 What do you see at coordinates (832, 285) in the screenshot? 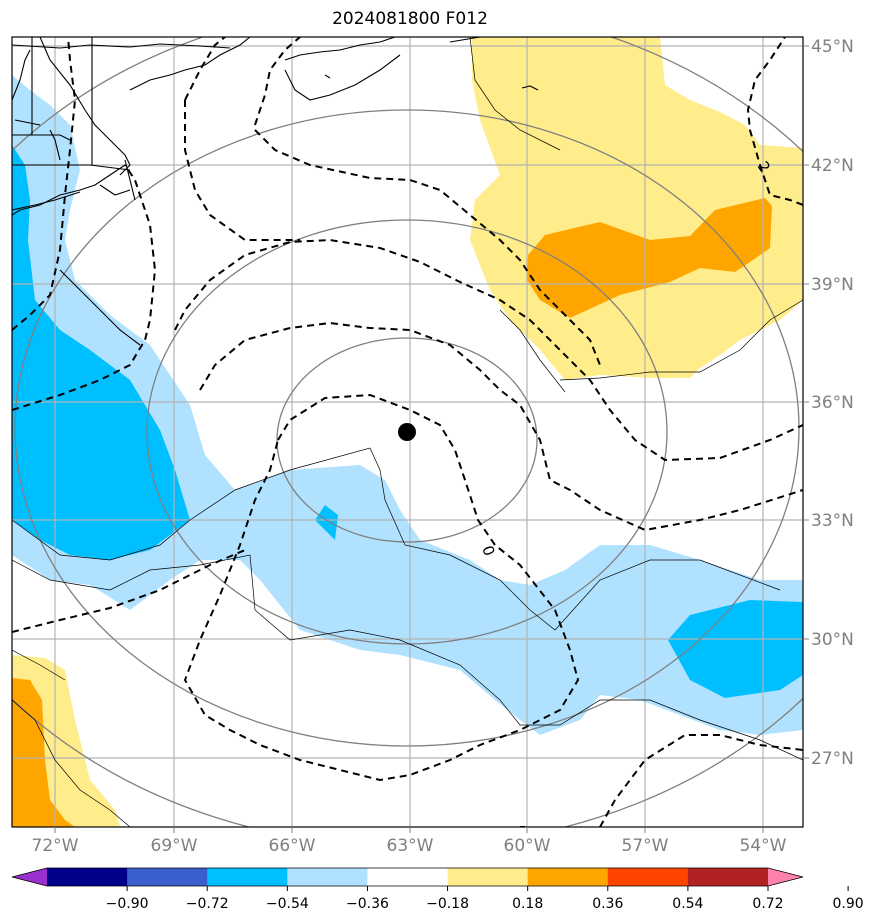
I see `lat-label-39n: 39°N` at bounding box center [832, 285].